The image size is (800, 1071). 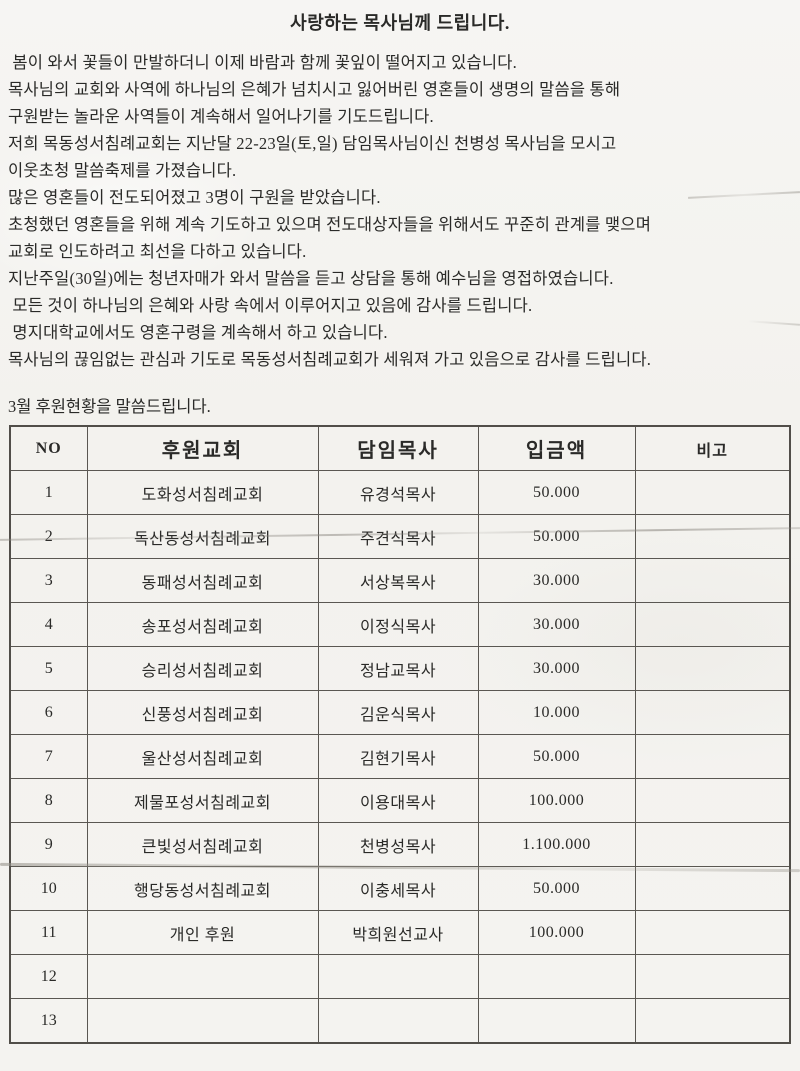 I want to click on page-title: 사랑하는 목사님께 드립니다., so click(x=400, y=23).